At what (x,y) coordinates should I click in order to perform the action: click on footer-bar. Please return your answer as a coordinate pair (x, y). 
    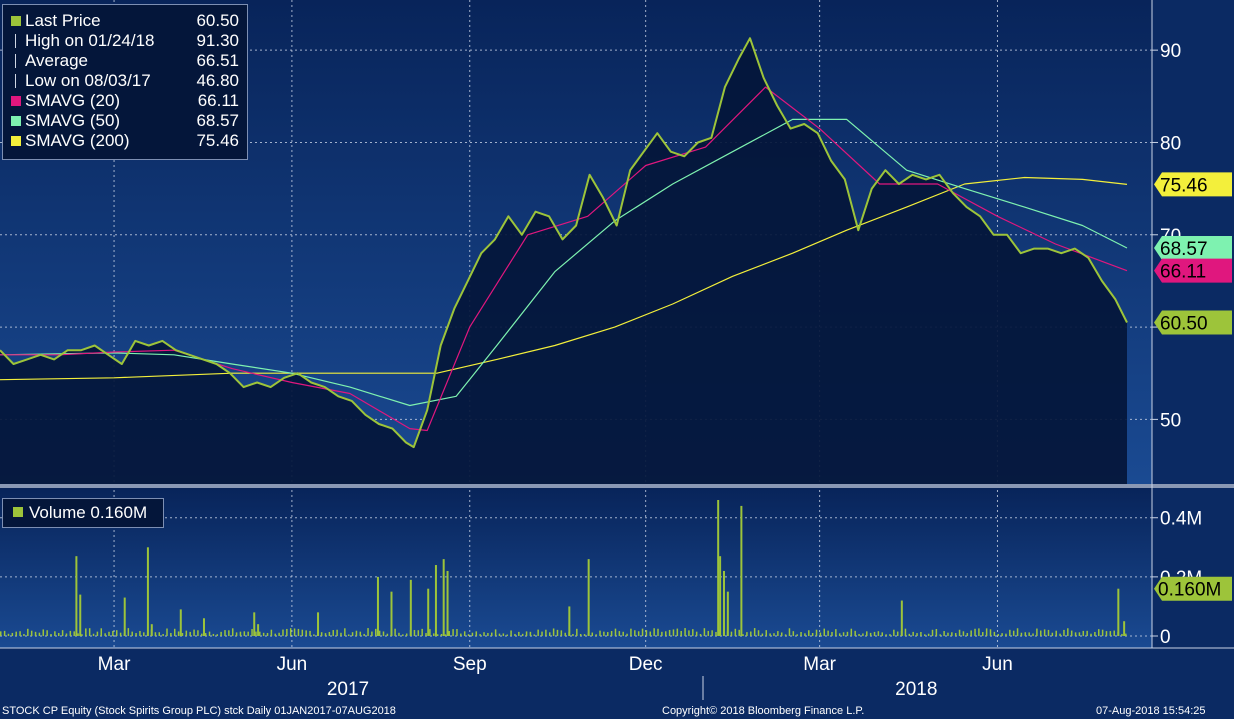
    Looking at the image, I should click on (617, 709).